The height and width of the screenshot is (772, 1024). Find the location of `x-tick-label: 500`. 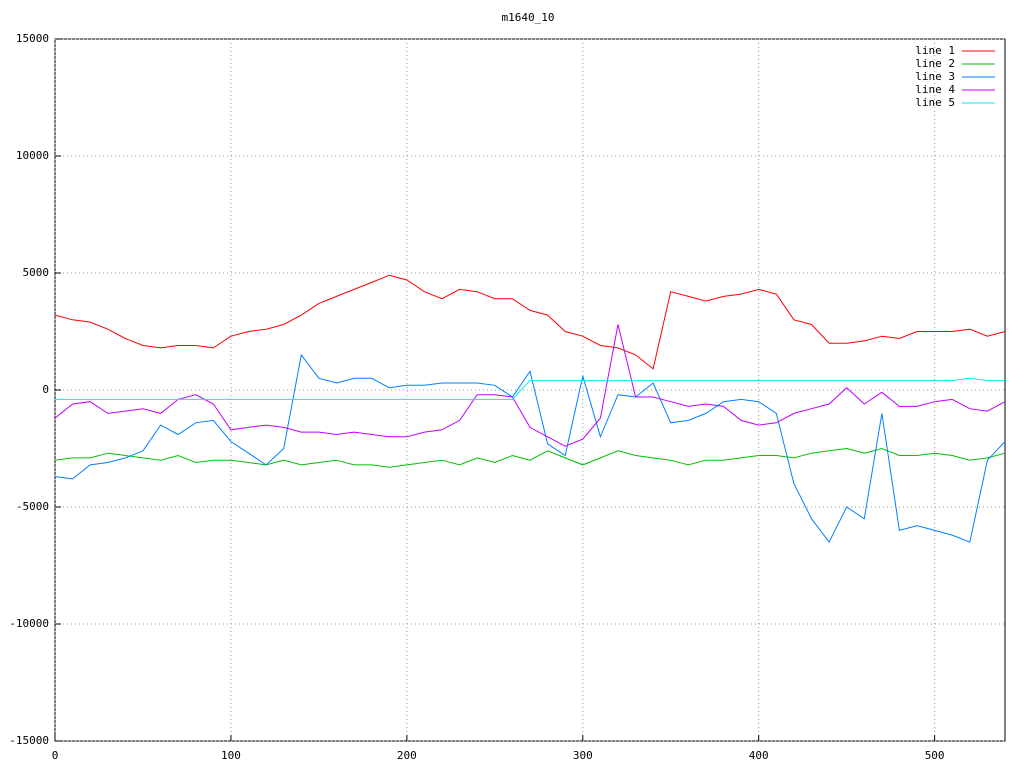

x-tick-label: 500 is located at coordinates (935, 755).